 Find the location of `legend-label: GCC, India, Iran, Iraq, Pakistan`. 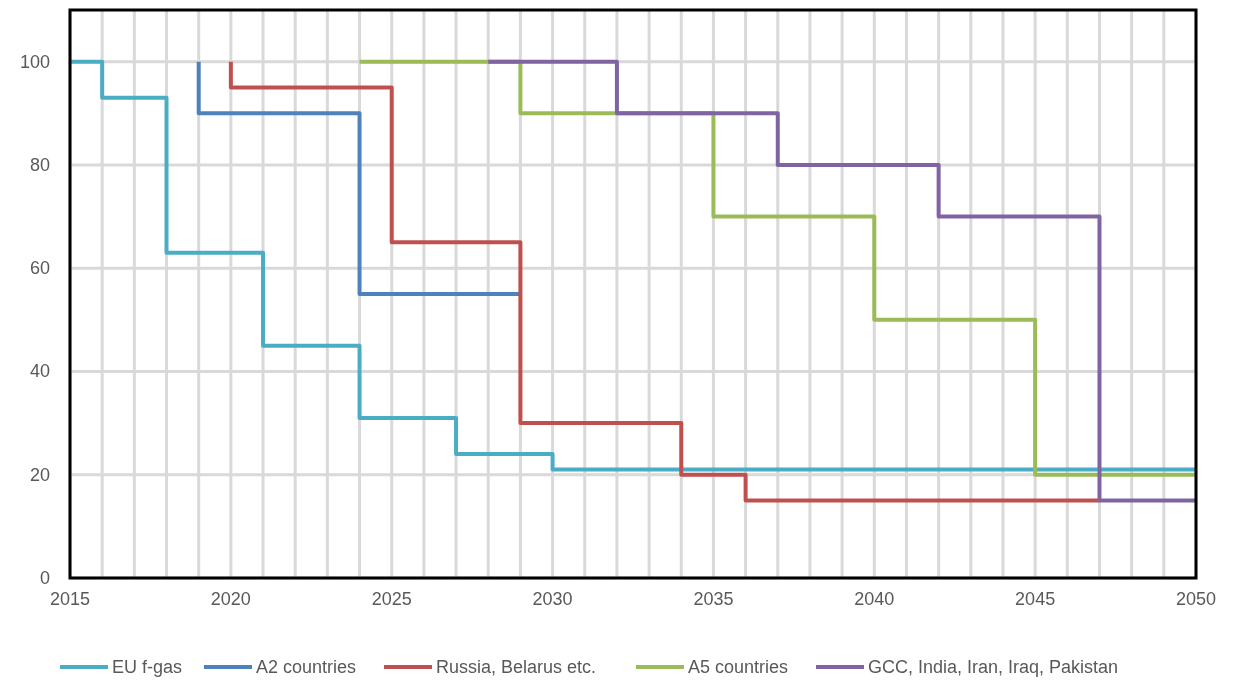

legend-label: GCC, India, Iran, Iraq, Pakistan is located at coordinates (993, 667).